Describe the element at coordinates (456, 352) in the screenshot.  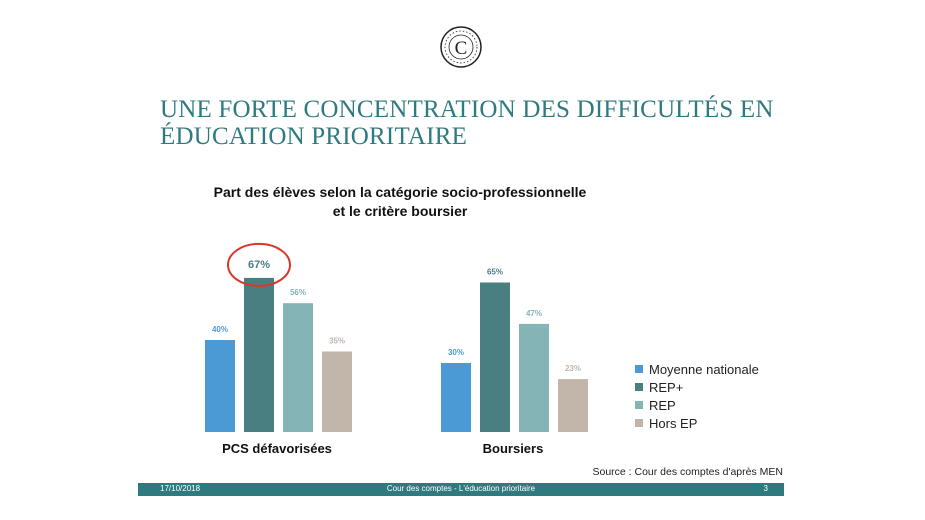
I see `data-label: 30%` at that location.